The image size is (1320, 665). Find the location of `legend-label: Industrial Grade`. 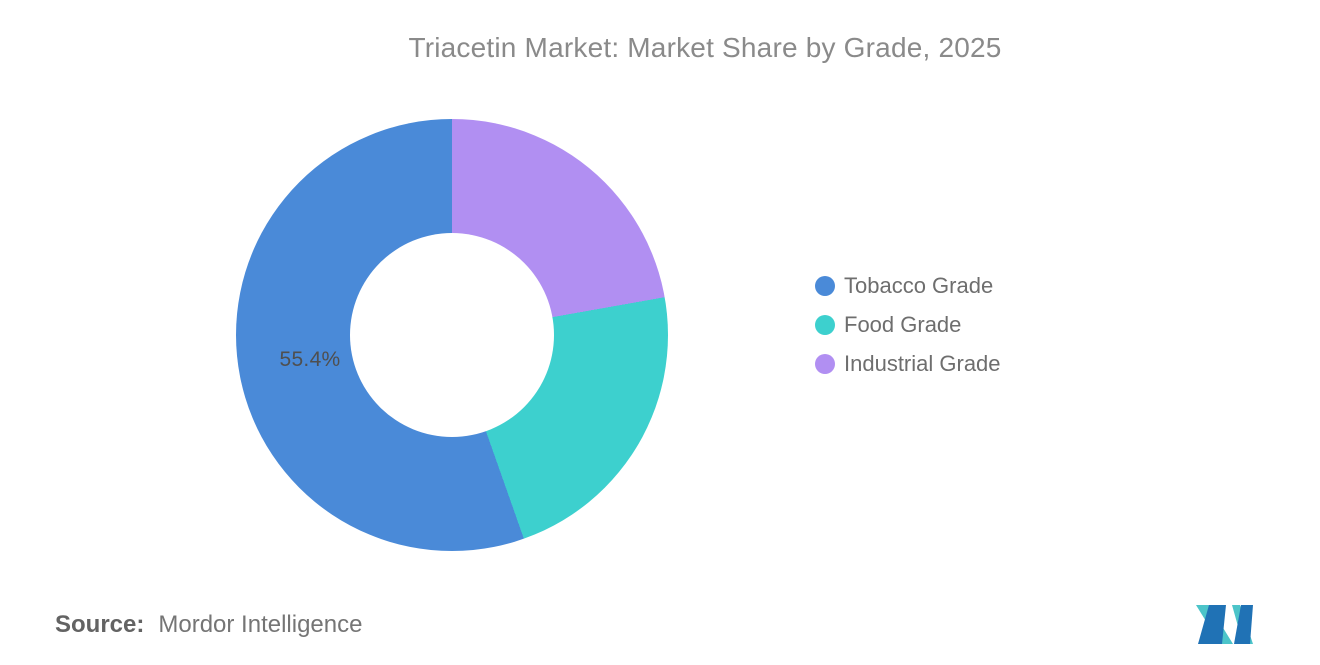

legend-label: Industrial Grade is located at coordinates (922, 363).